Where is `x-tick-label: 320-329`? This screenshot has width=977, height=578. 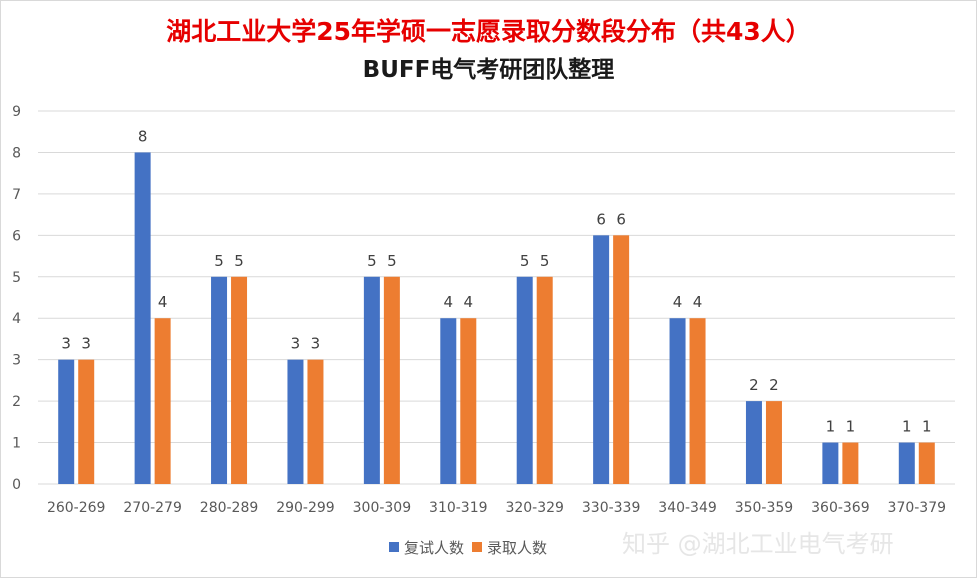
x-tick-label: 320-329 is located at coordinates (534, 508).